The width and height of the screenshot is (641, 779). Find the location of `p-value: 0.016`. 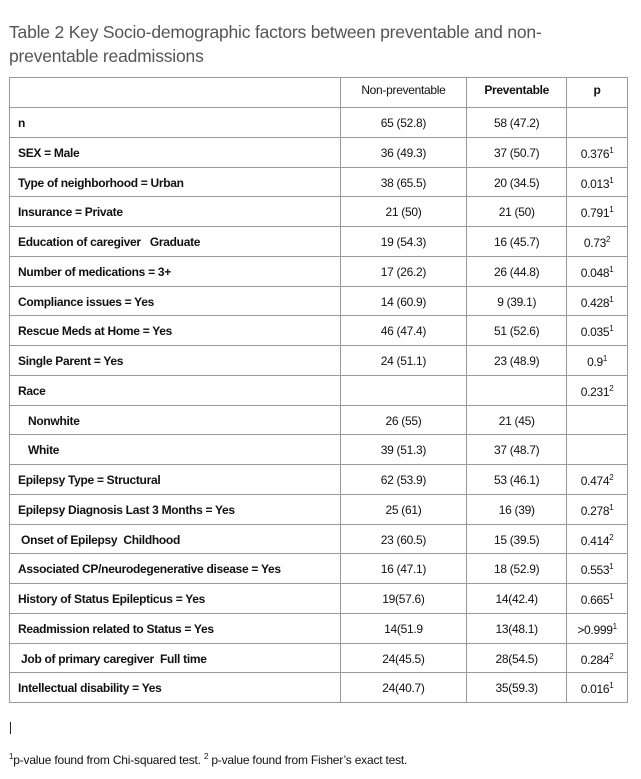

p-value: 0.016 is located at coordinates (595, 689).